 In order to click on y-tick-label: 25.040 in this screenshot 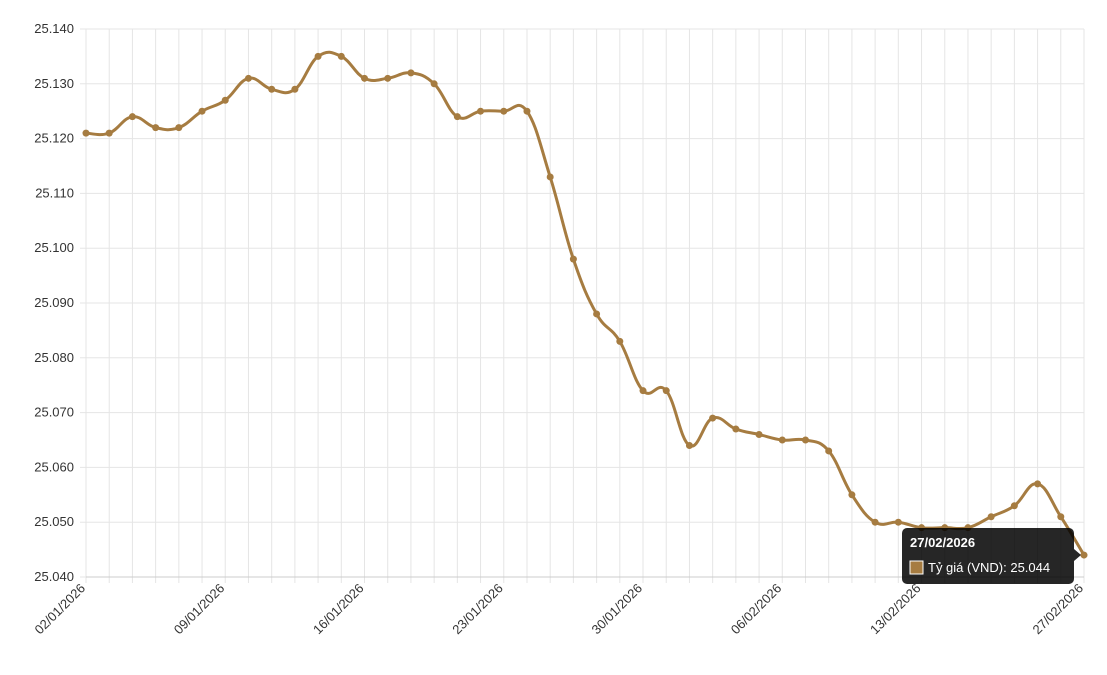, I will do `click(54, 576)`.